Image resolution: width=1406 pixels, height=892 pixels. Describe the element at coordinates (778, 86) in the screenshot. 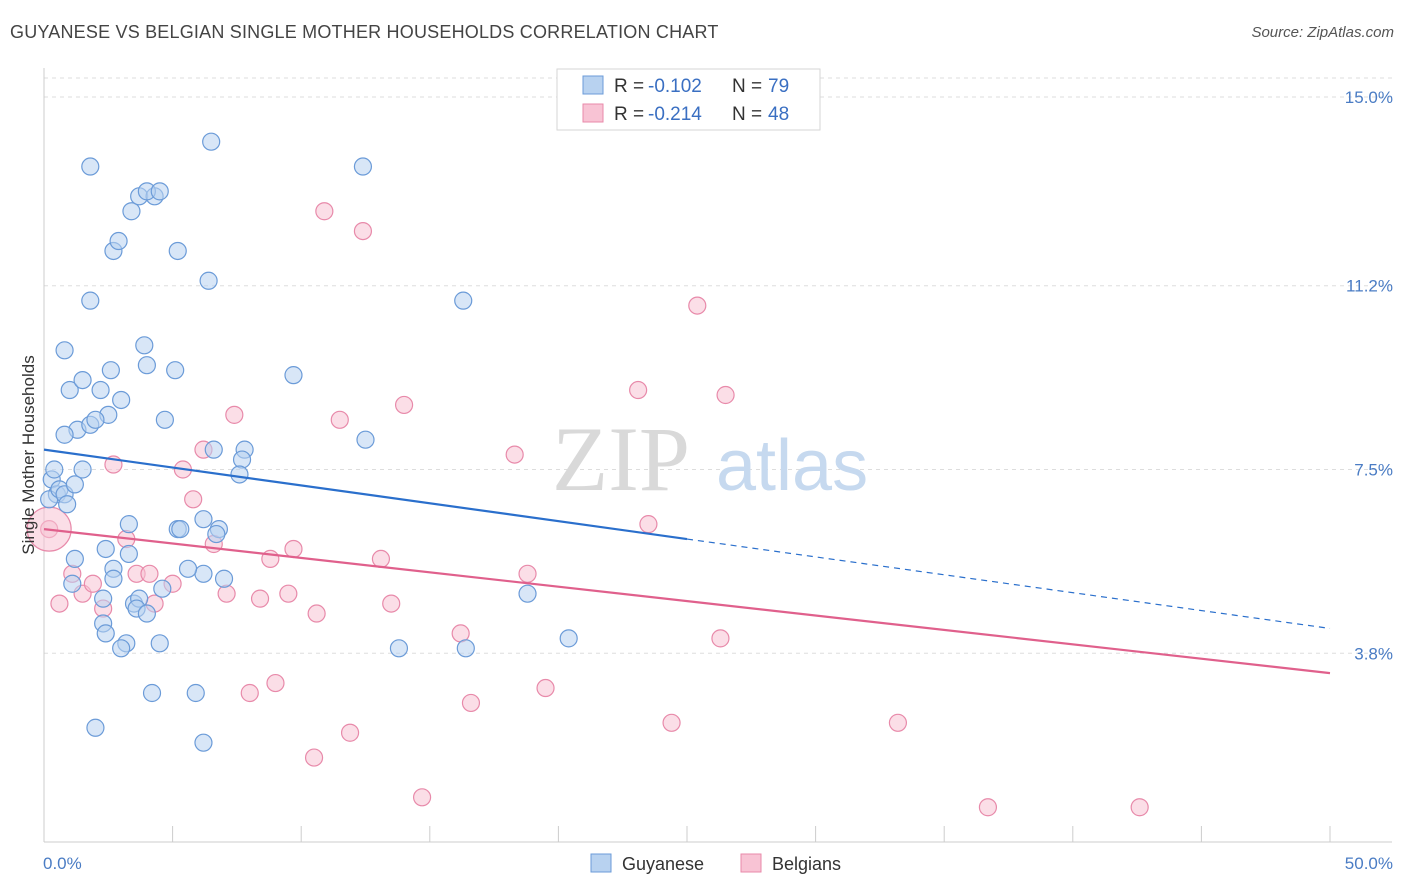

I see `legend-n-value-0: 79` at that location.